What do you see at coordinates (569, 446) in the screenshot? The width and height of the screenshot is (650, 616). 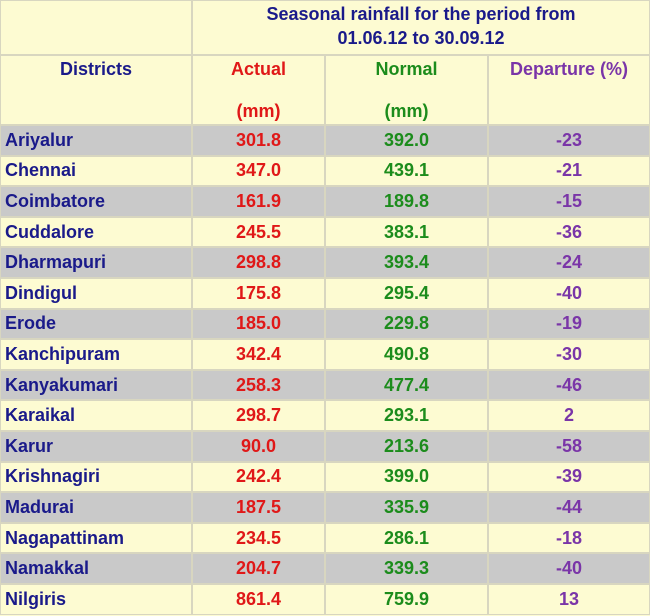 I see `table-cell: -58` at bounding box center [569, 446].